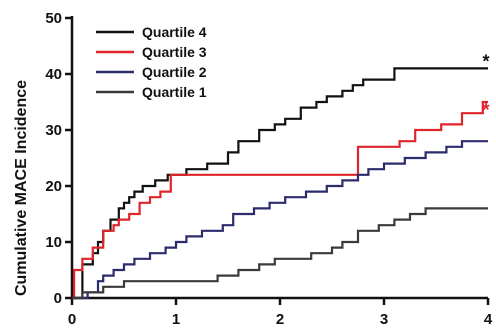 The image size is (496, 333). What do you see at coordinates (53, 74) in the screenshot?
I see `y-tick-label: 40` at bounding box center [53, 74].